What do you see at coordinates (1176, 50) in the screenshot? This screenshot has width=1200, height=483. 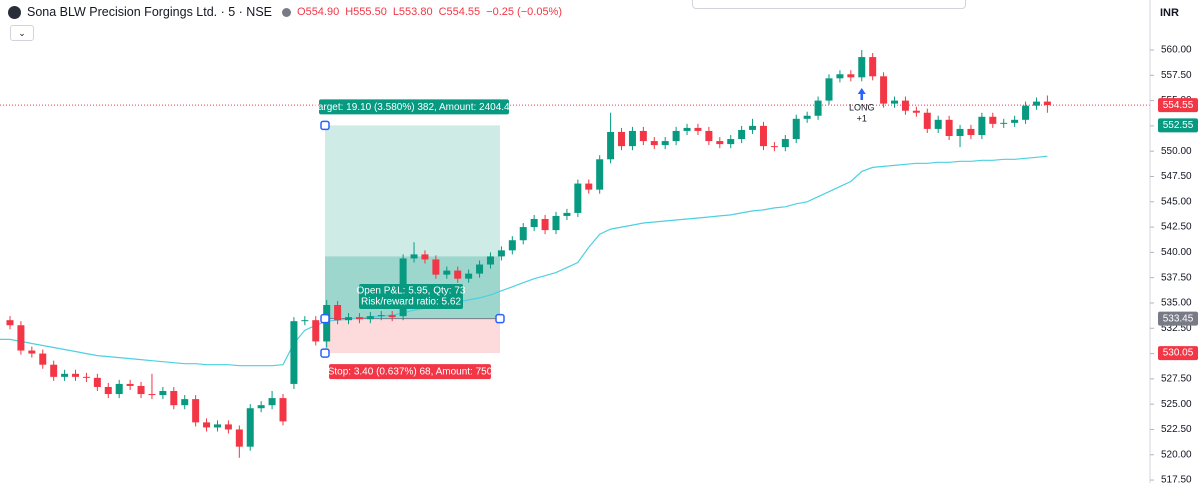 I see `y-tick-label: 560.00` at bounding box center [1176, 50].